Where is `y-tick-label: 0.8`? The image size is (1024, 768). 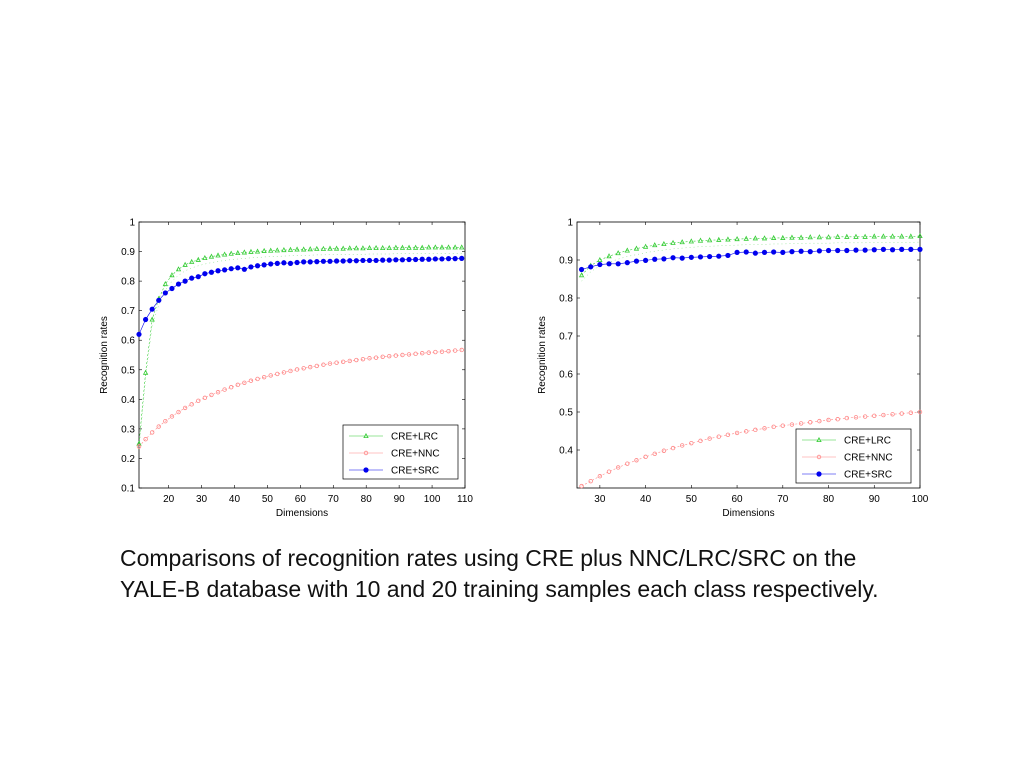 y-tick-label: 0.8 is located at coordinates (566, 299).